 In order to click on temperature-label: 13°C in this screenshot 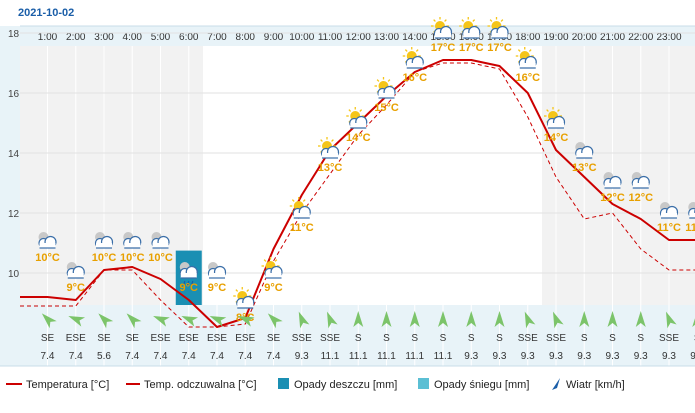, I will do `click(584, 168)`.